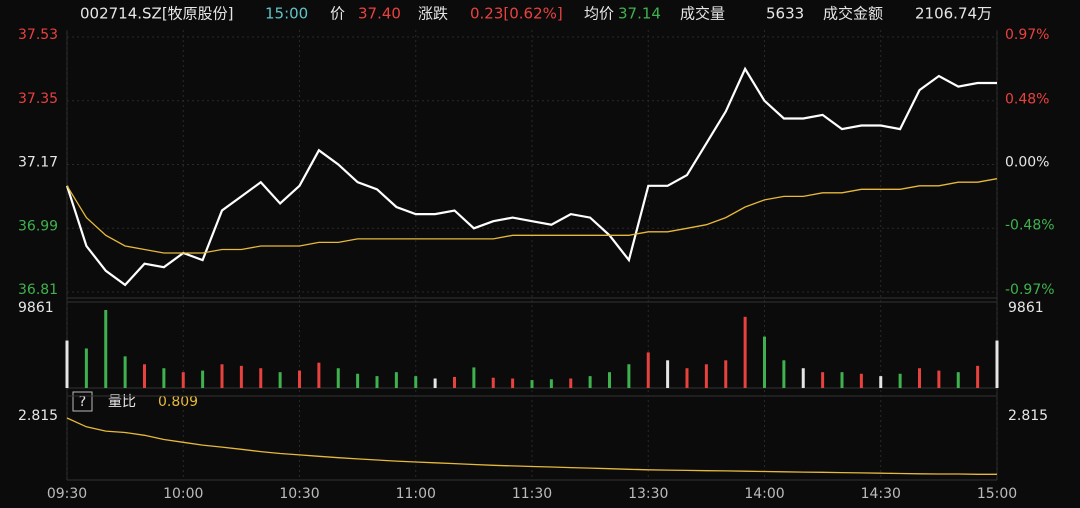 This screenshot has width=1080, height=508. Describe the element at coordinates (38, 35) in the screenshot. I see `y-tick-label: 37.53` at that location.